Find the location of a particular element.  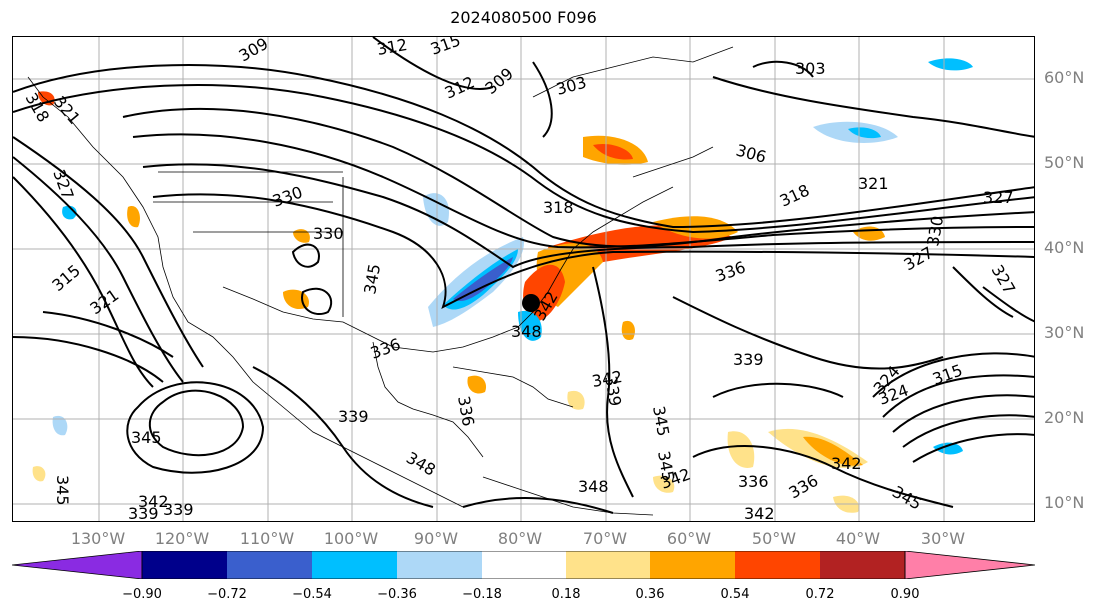

map-title: 2024080500 F096 is located at coordinates (523, 17).